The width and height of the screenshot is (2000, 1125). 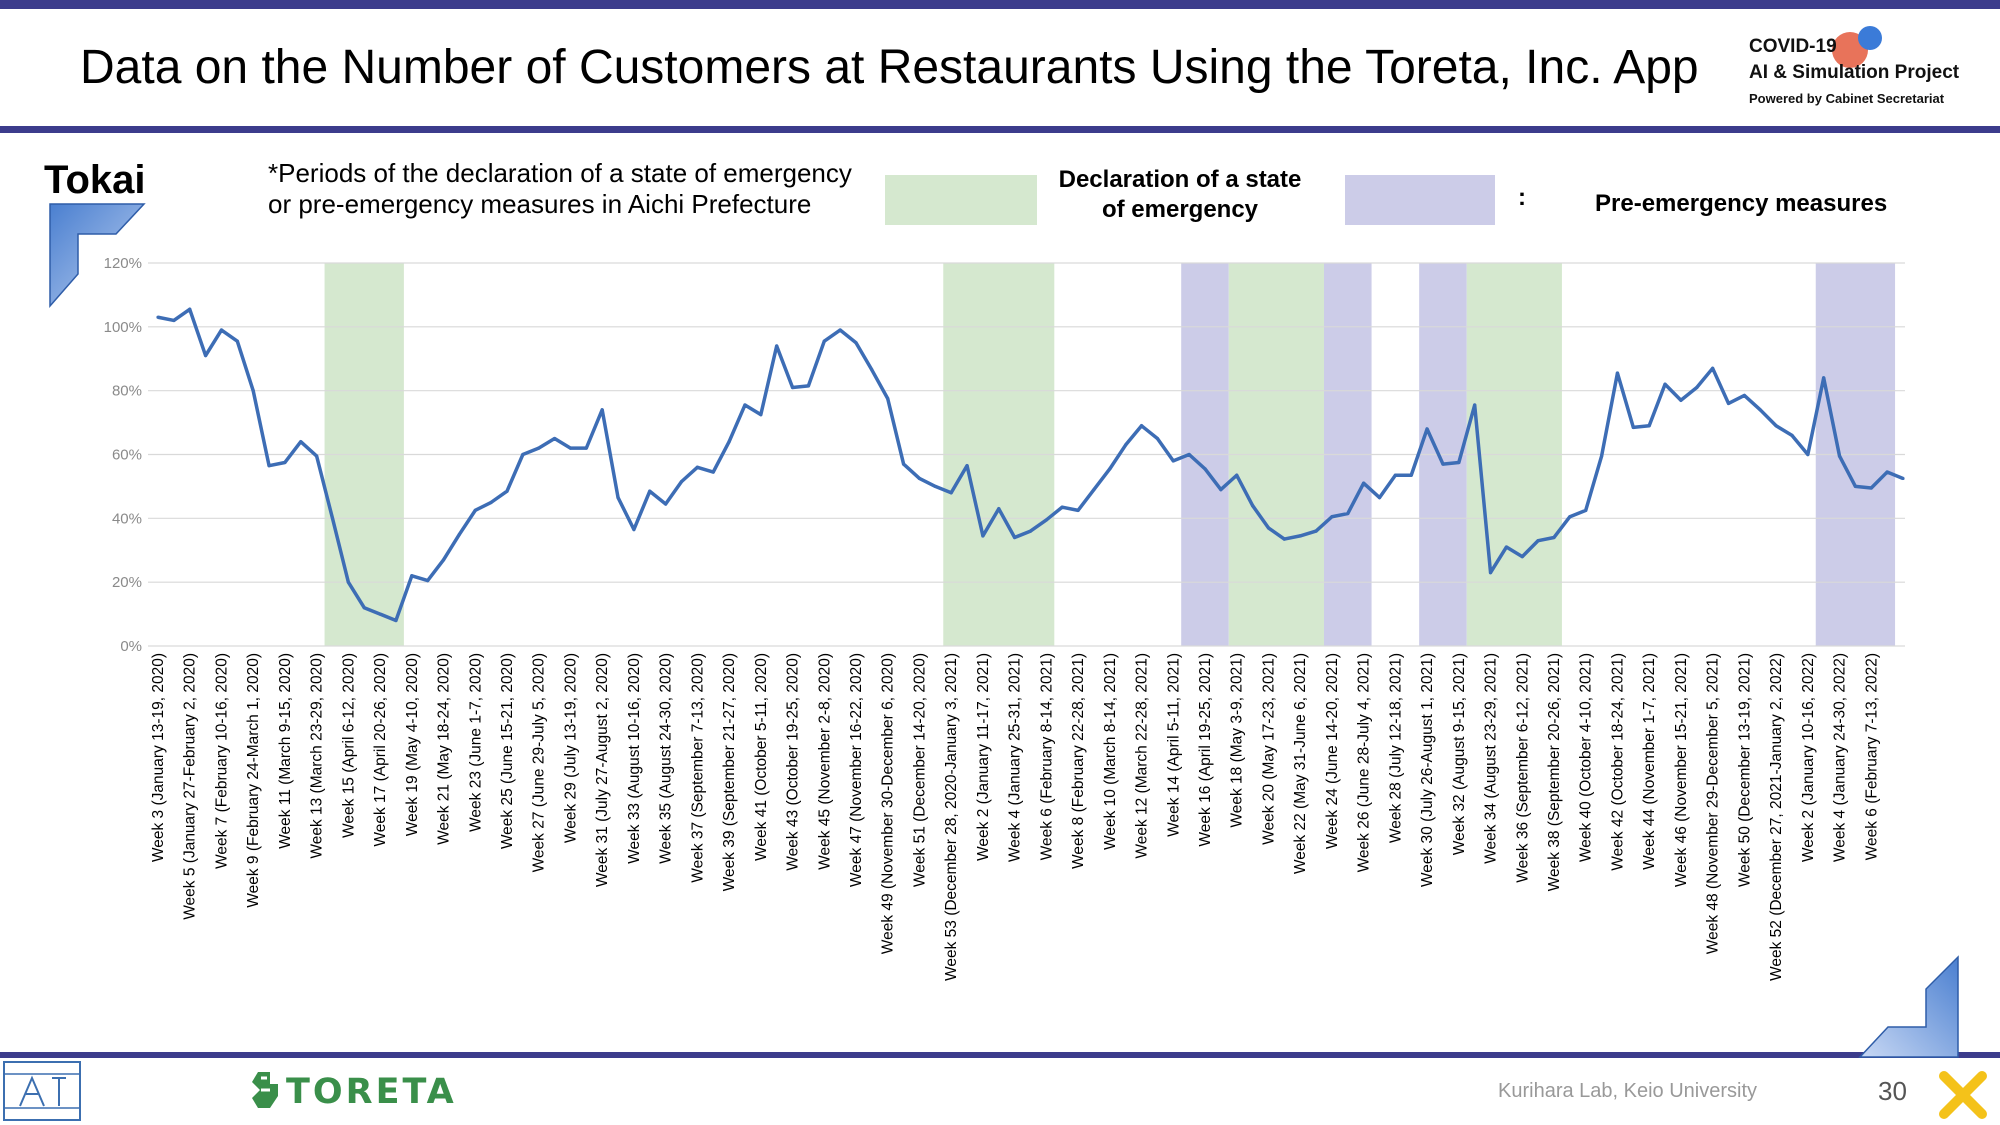 What do you see at coordinates (95, 180) in the screenshot?
I see `region-label: Tokai` at bounding box center [95, 180].